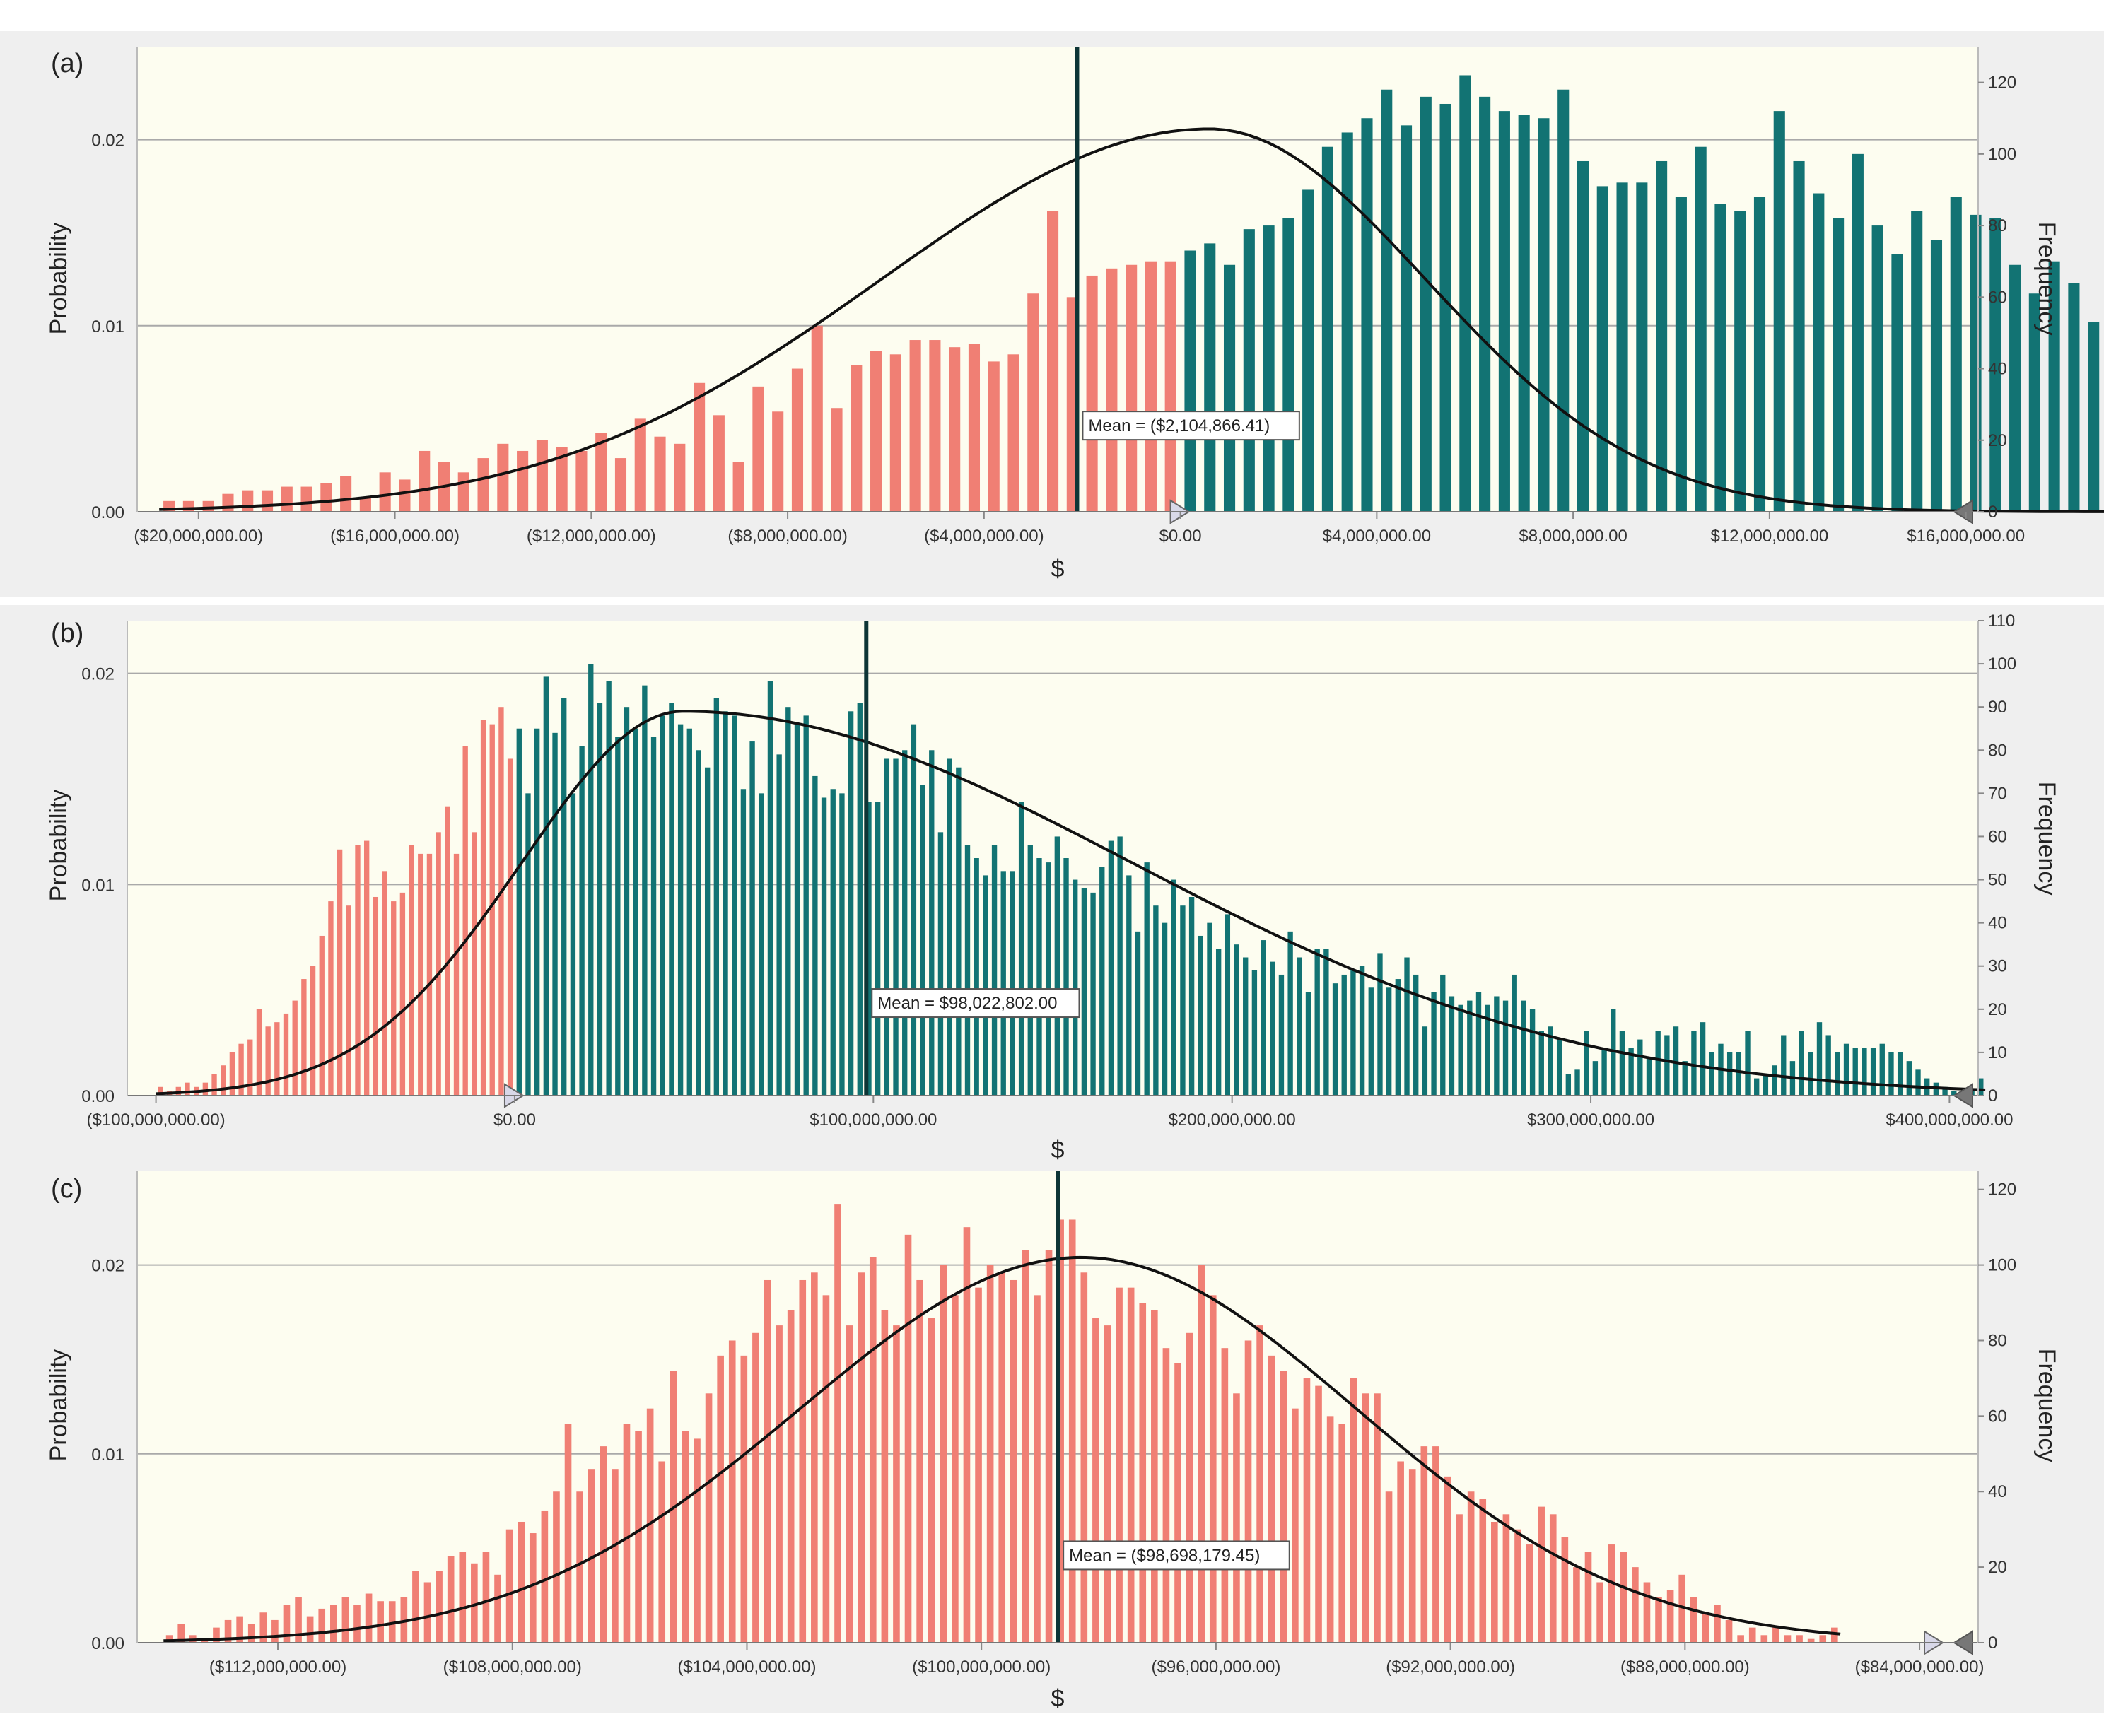 The width and height of the screenshot is (2104, 1736). Describe the element at coordinates (1998, 880) in the screenshot. I see `y2-tick-label: 50` at that location.